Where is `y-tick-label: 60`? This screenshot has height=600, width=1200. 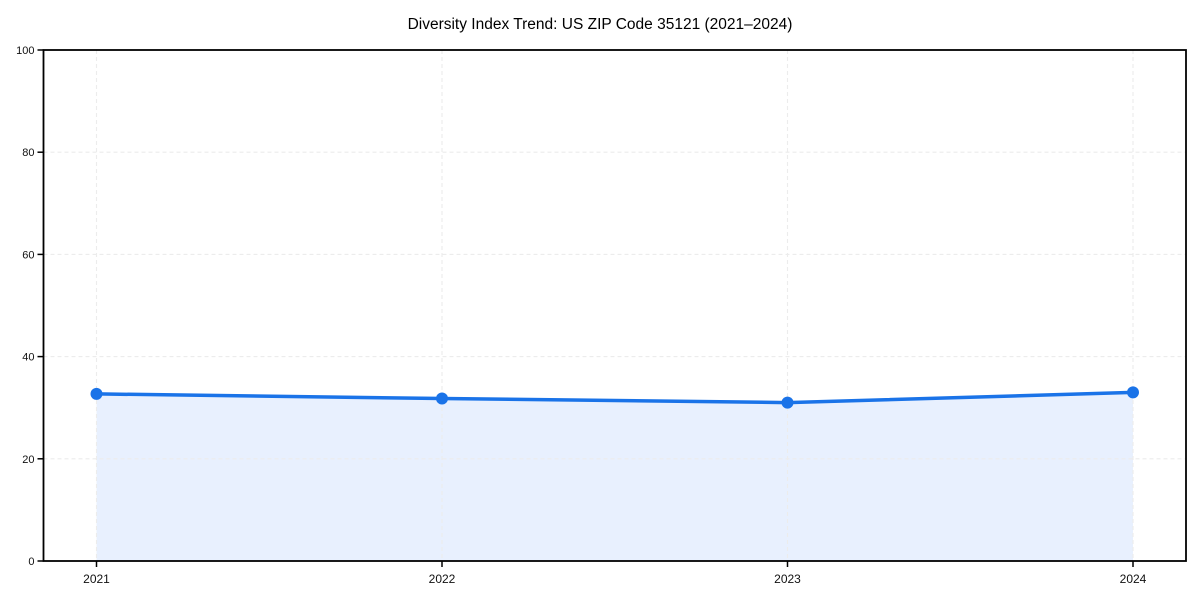 y-tick-label: 60 is located at coordinates (28, 255).